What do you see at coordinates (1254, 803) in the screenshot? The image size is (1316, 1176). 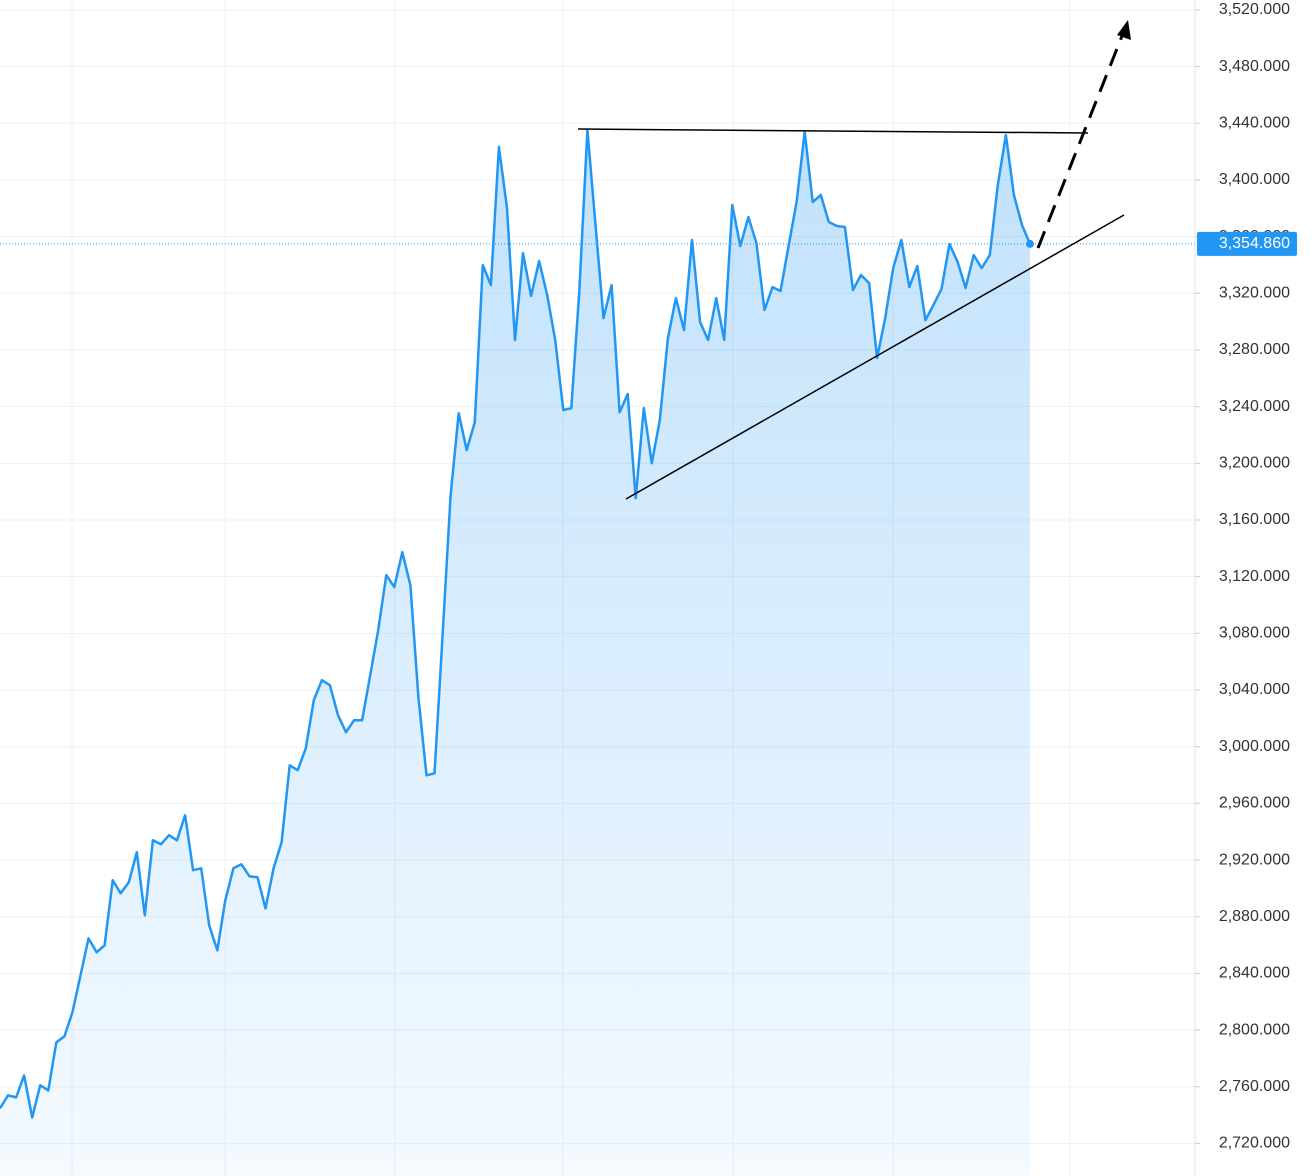 I see `y-tick-label: 2,960.000` at bounding box center [1254, 803].